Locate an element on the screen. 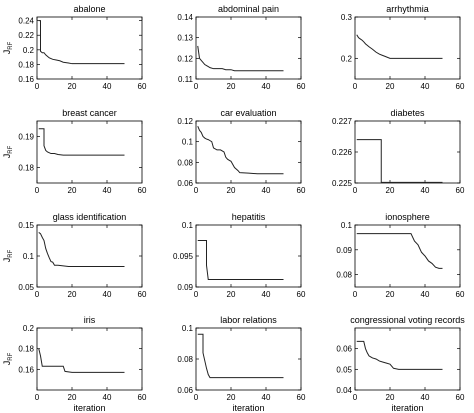  y-tick-label: 0.227 is located at coordinates (342, 121).